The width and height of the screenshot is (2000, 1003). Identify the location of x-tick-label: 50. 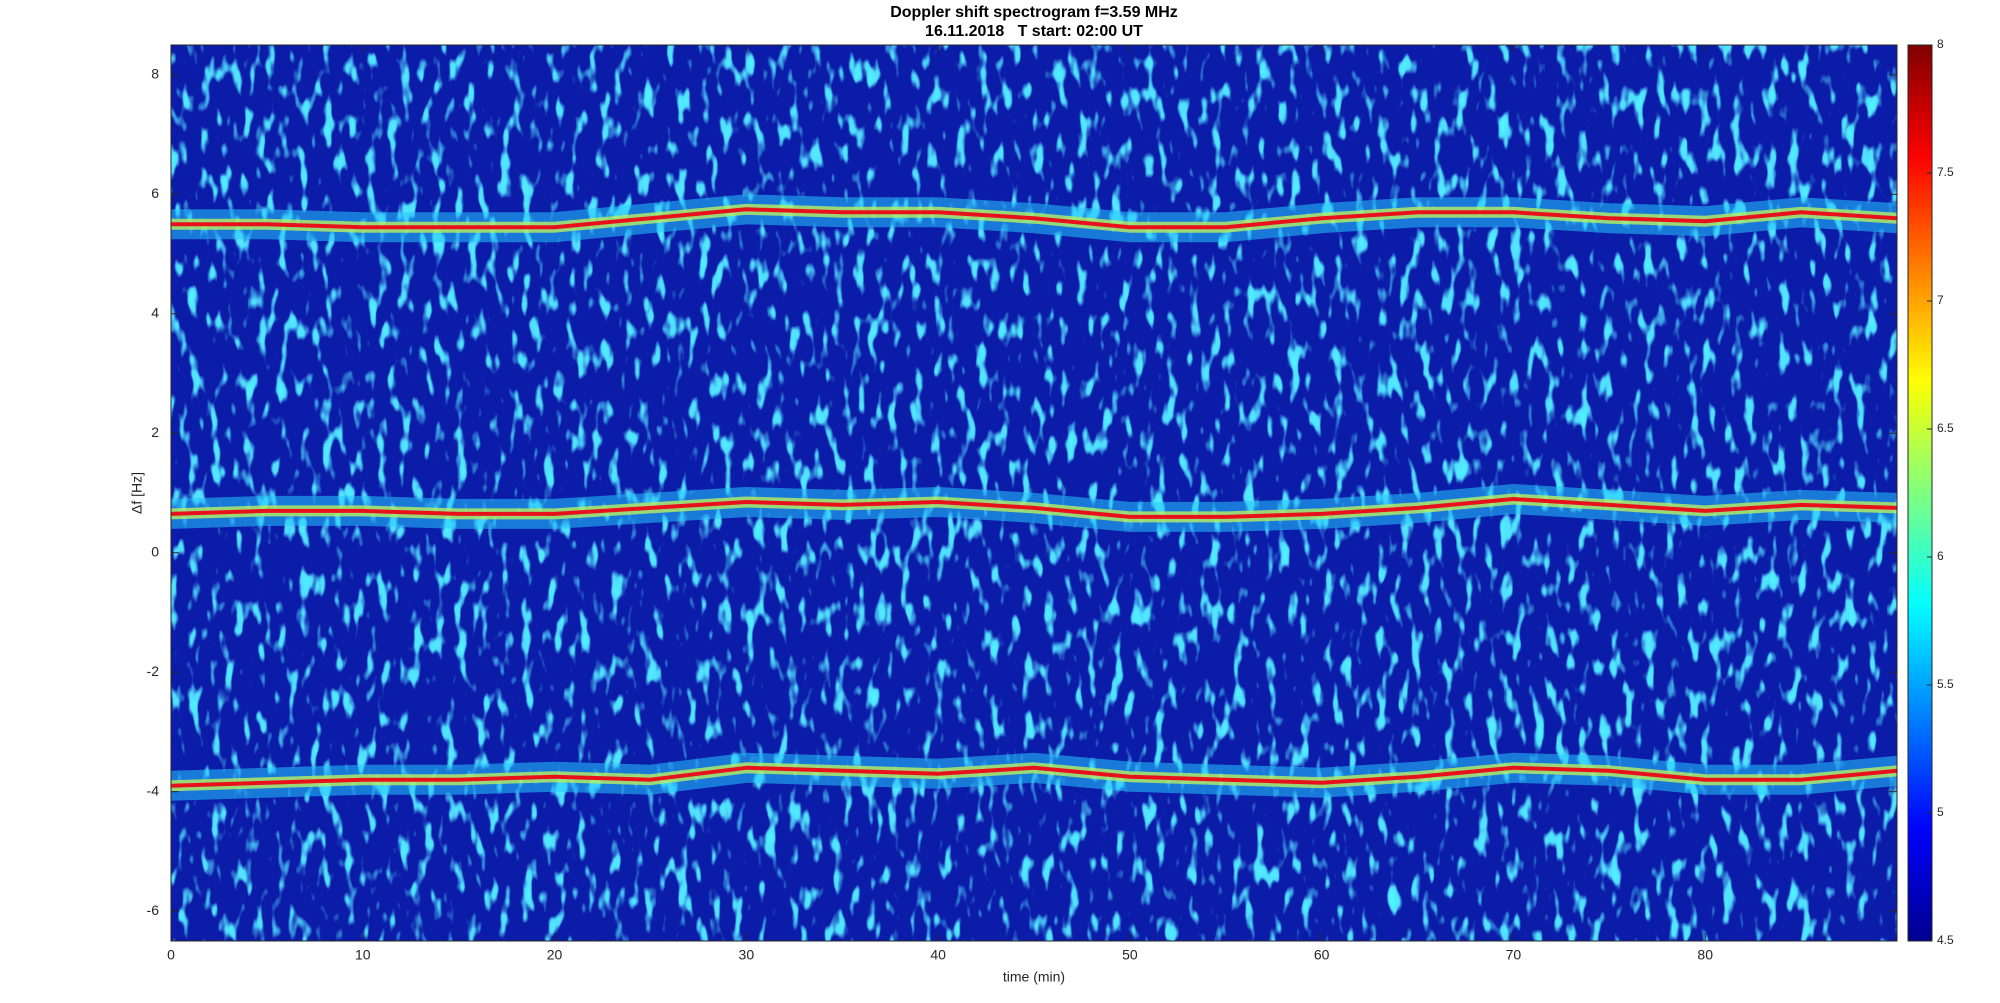
(1130, 955).